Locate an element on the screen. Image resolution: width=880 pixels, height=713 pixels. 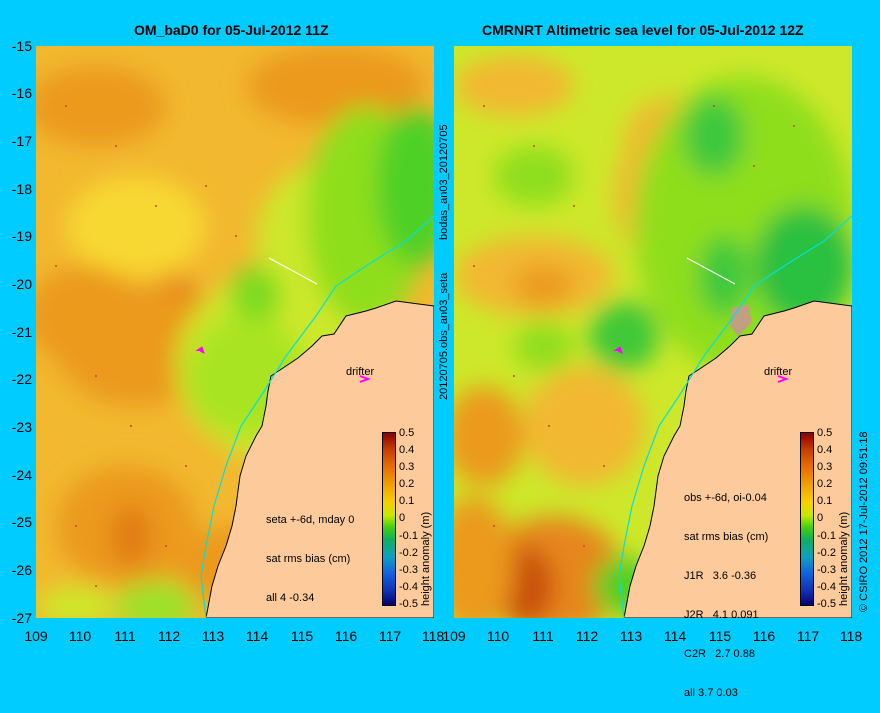
stats-line: all 3.7 0.03 is located at coordinates (711, 693).